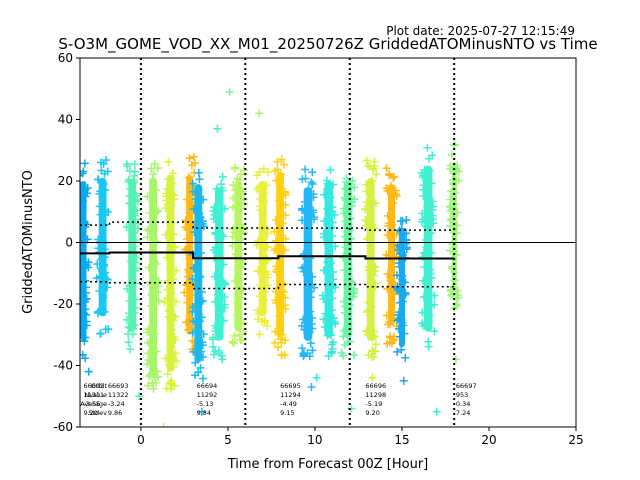 Image resolution: width=640 pixels, height=480 pixels. Describe the element at coordinates (65, 58) in the screenshot. I see `y-tick-label: 60` at that location.